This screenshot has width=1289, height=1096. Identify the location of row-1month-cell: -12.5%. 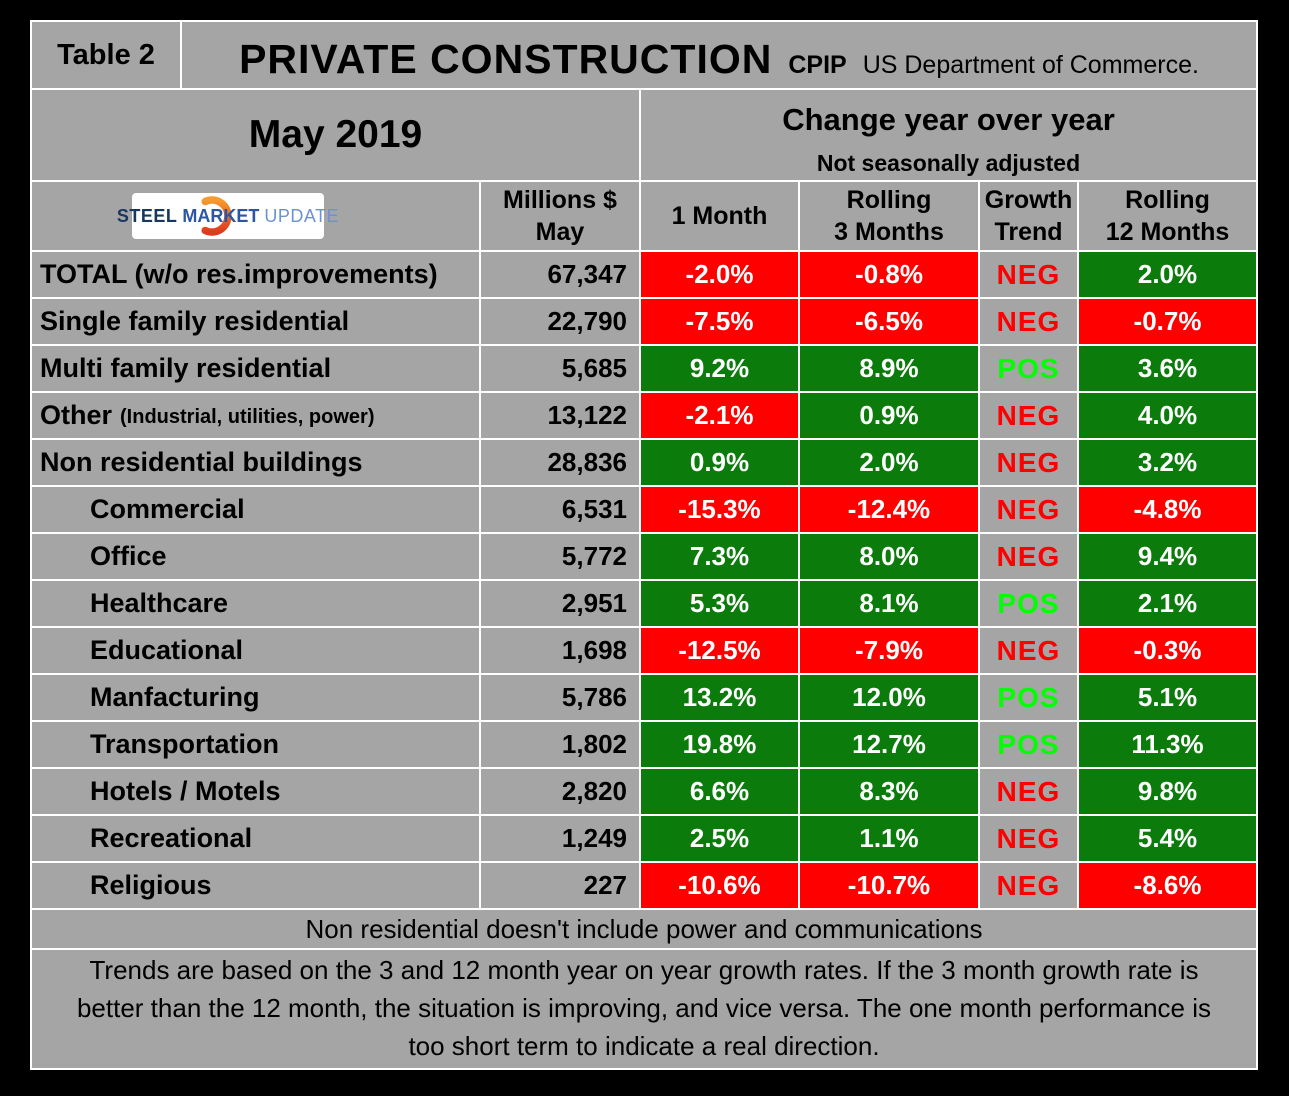
(719, 650).